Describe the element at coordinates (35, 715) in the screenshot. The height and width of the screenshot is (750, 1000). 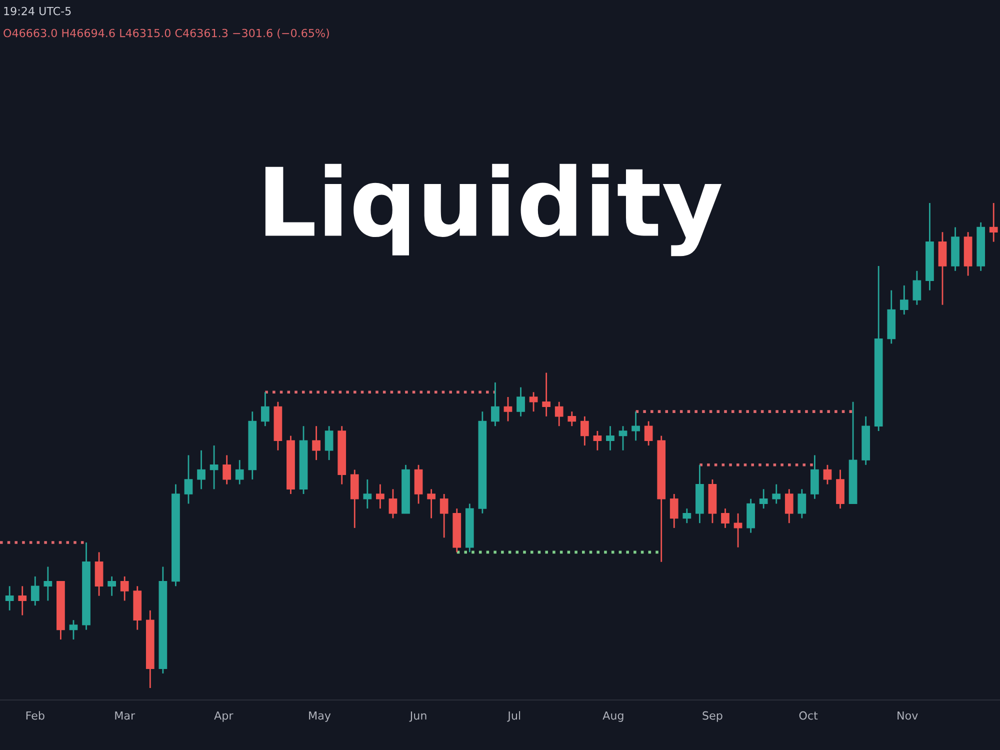
I see `x-tick-label: Feb` at that location.